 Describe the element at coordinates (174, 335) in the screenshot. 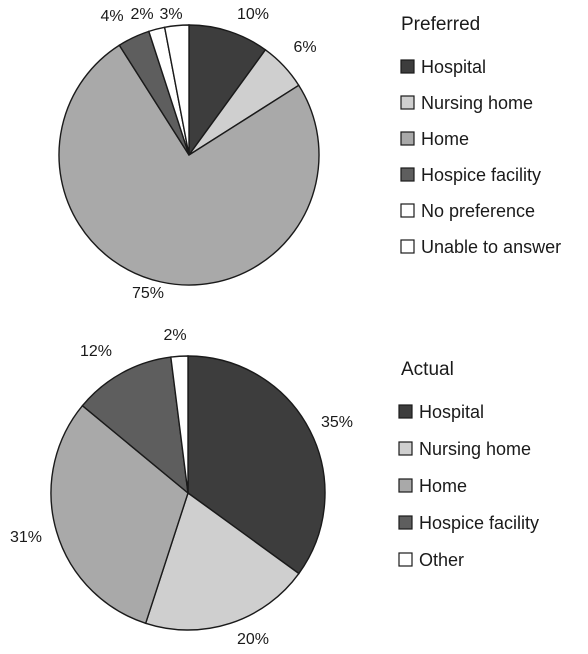

I see `actual-value-label: 2%` at that location.